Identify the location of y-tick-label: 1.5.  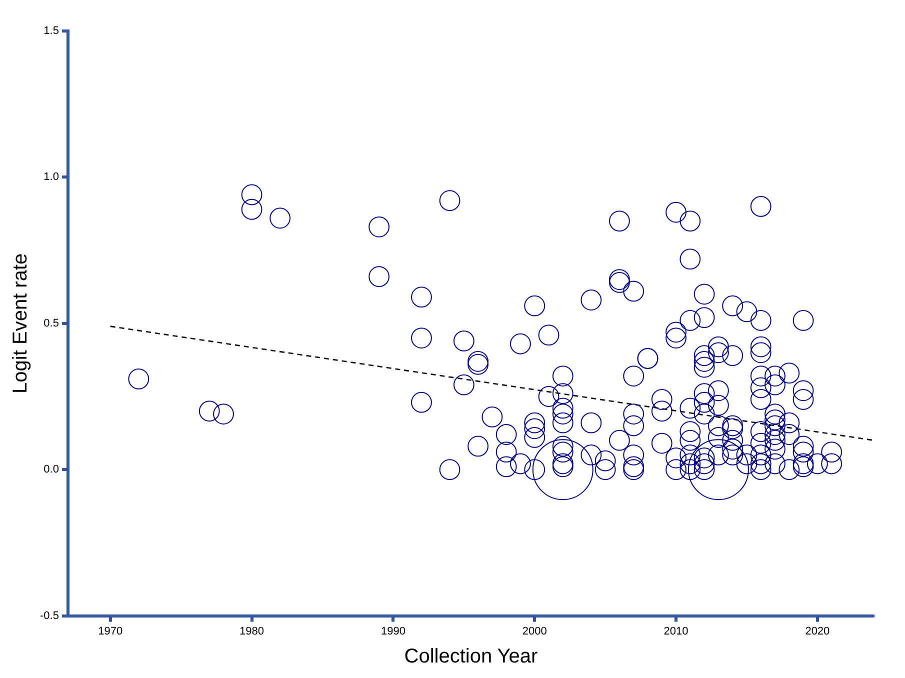
(51, 31).